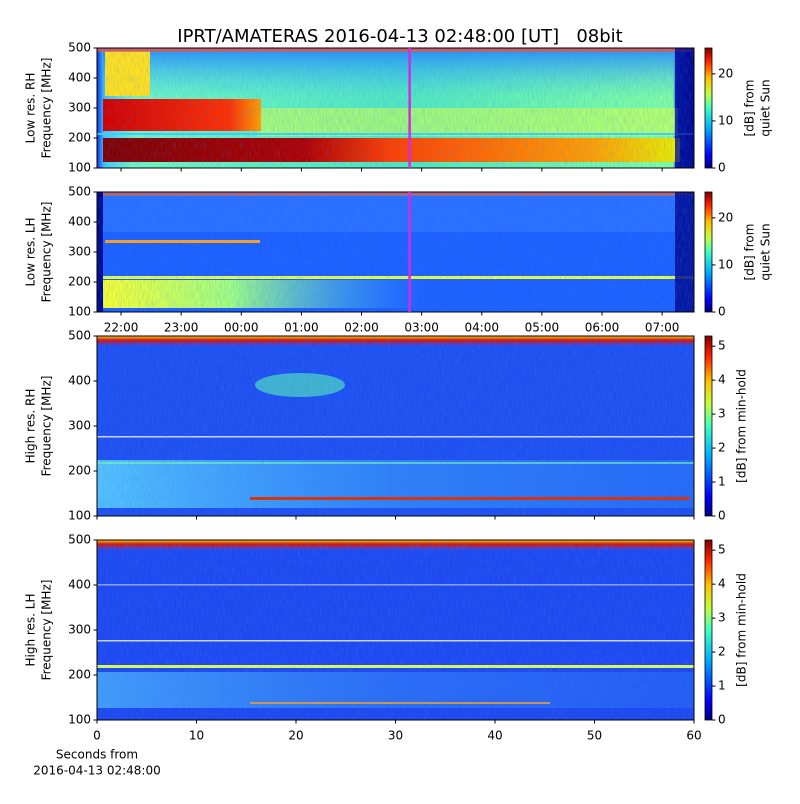 The height and width of the screenshot is (804, 800). Describe the element at coordinates (196, 736) in the screenshot. I see `x-tick-label: 10` at that location.